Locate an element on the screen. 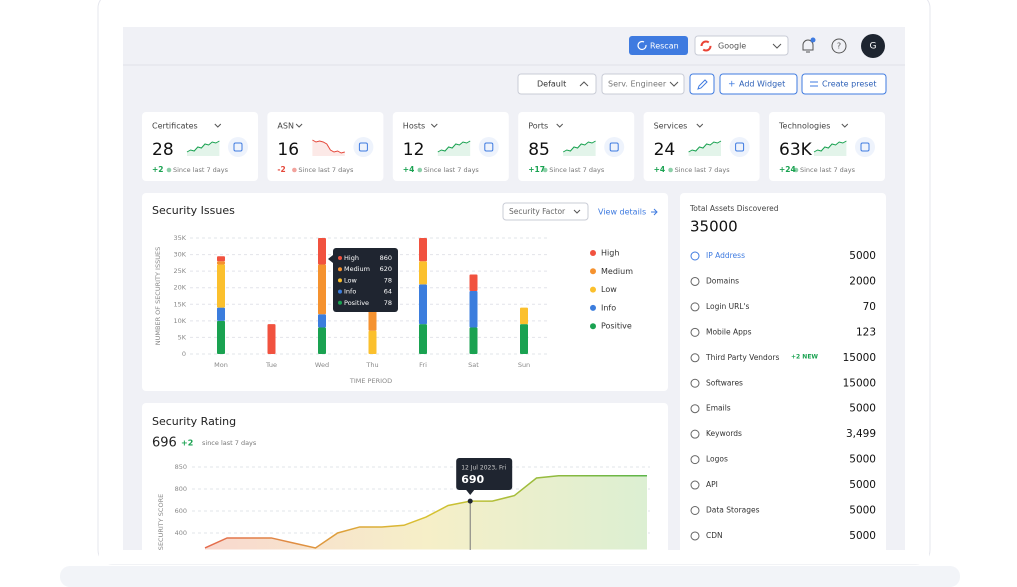 This screenshot has height=587, width=1017. device-base is located at coordinates (510, 576).